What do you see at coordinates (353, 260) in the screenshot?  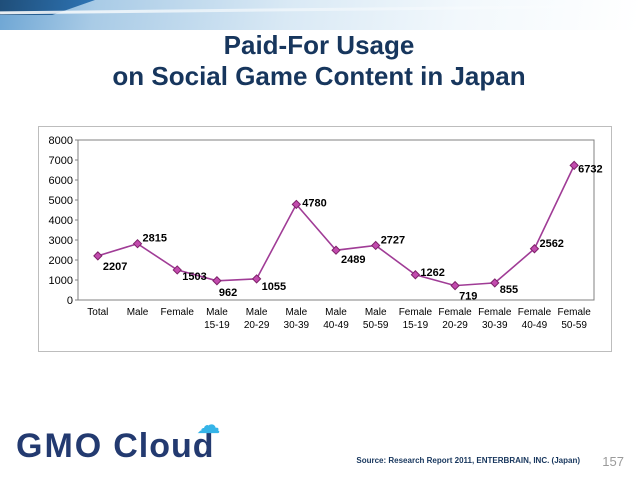 I see `svg-text: 2489` at bounding box center [353, 260].